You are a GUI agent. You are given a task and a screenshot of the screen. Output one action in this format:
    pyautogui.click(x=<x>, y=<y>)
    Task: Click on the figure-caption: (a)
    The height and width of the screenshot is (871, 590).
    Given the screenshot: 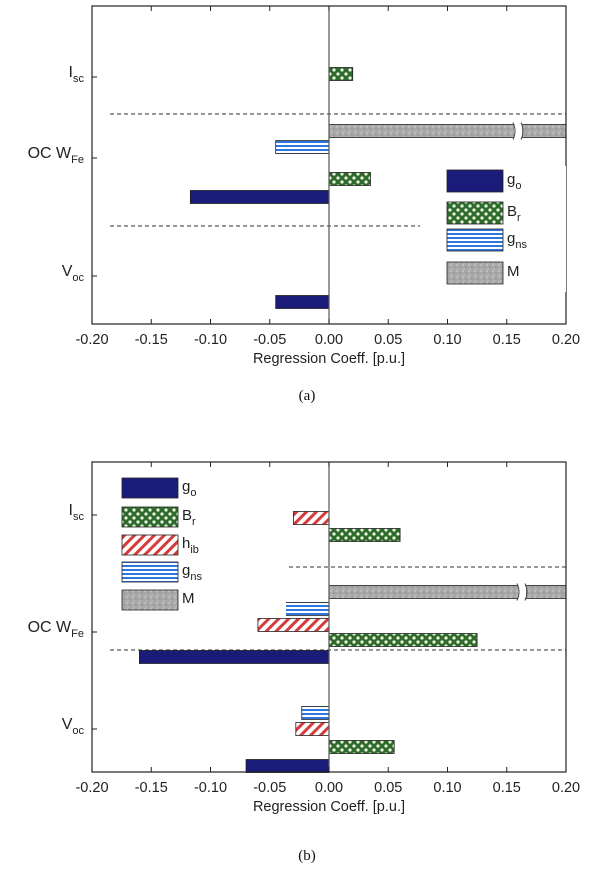 What is the action you would take?
    pyautogui.click(x=307, y=396)
    